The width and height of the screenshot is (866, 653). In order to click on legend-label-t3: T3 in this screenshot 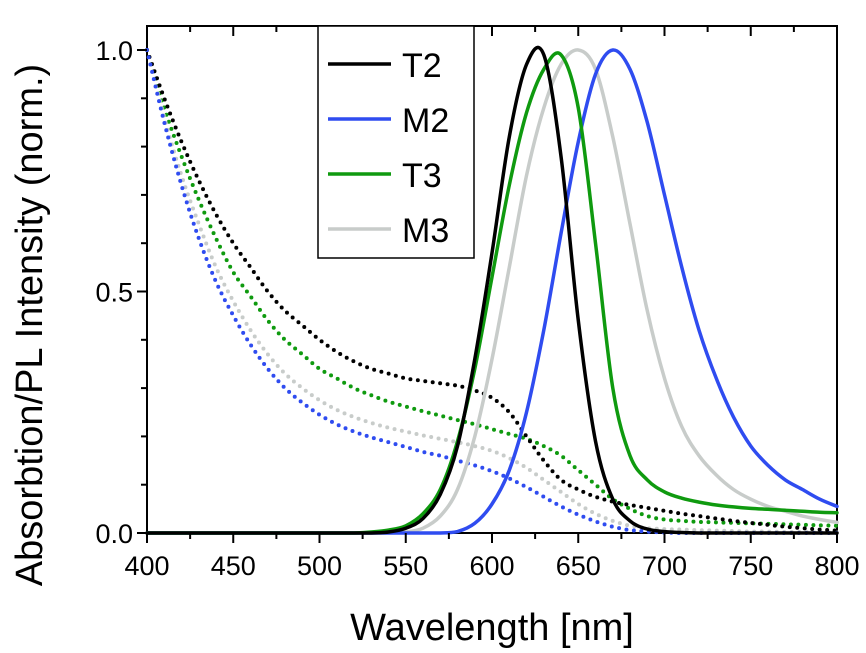, I will do `click(422, 176)`.